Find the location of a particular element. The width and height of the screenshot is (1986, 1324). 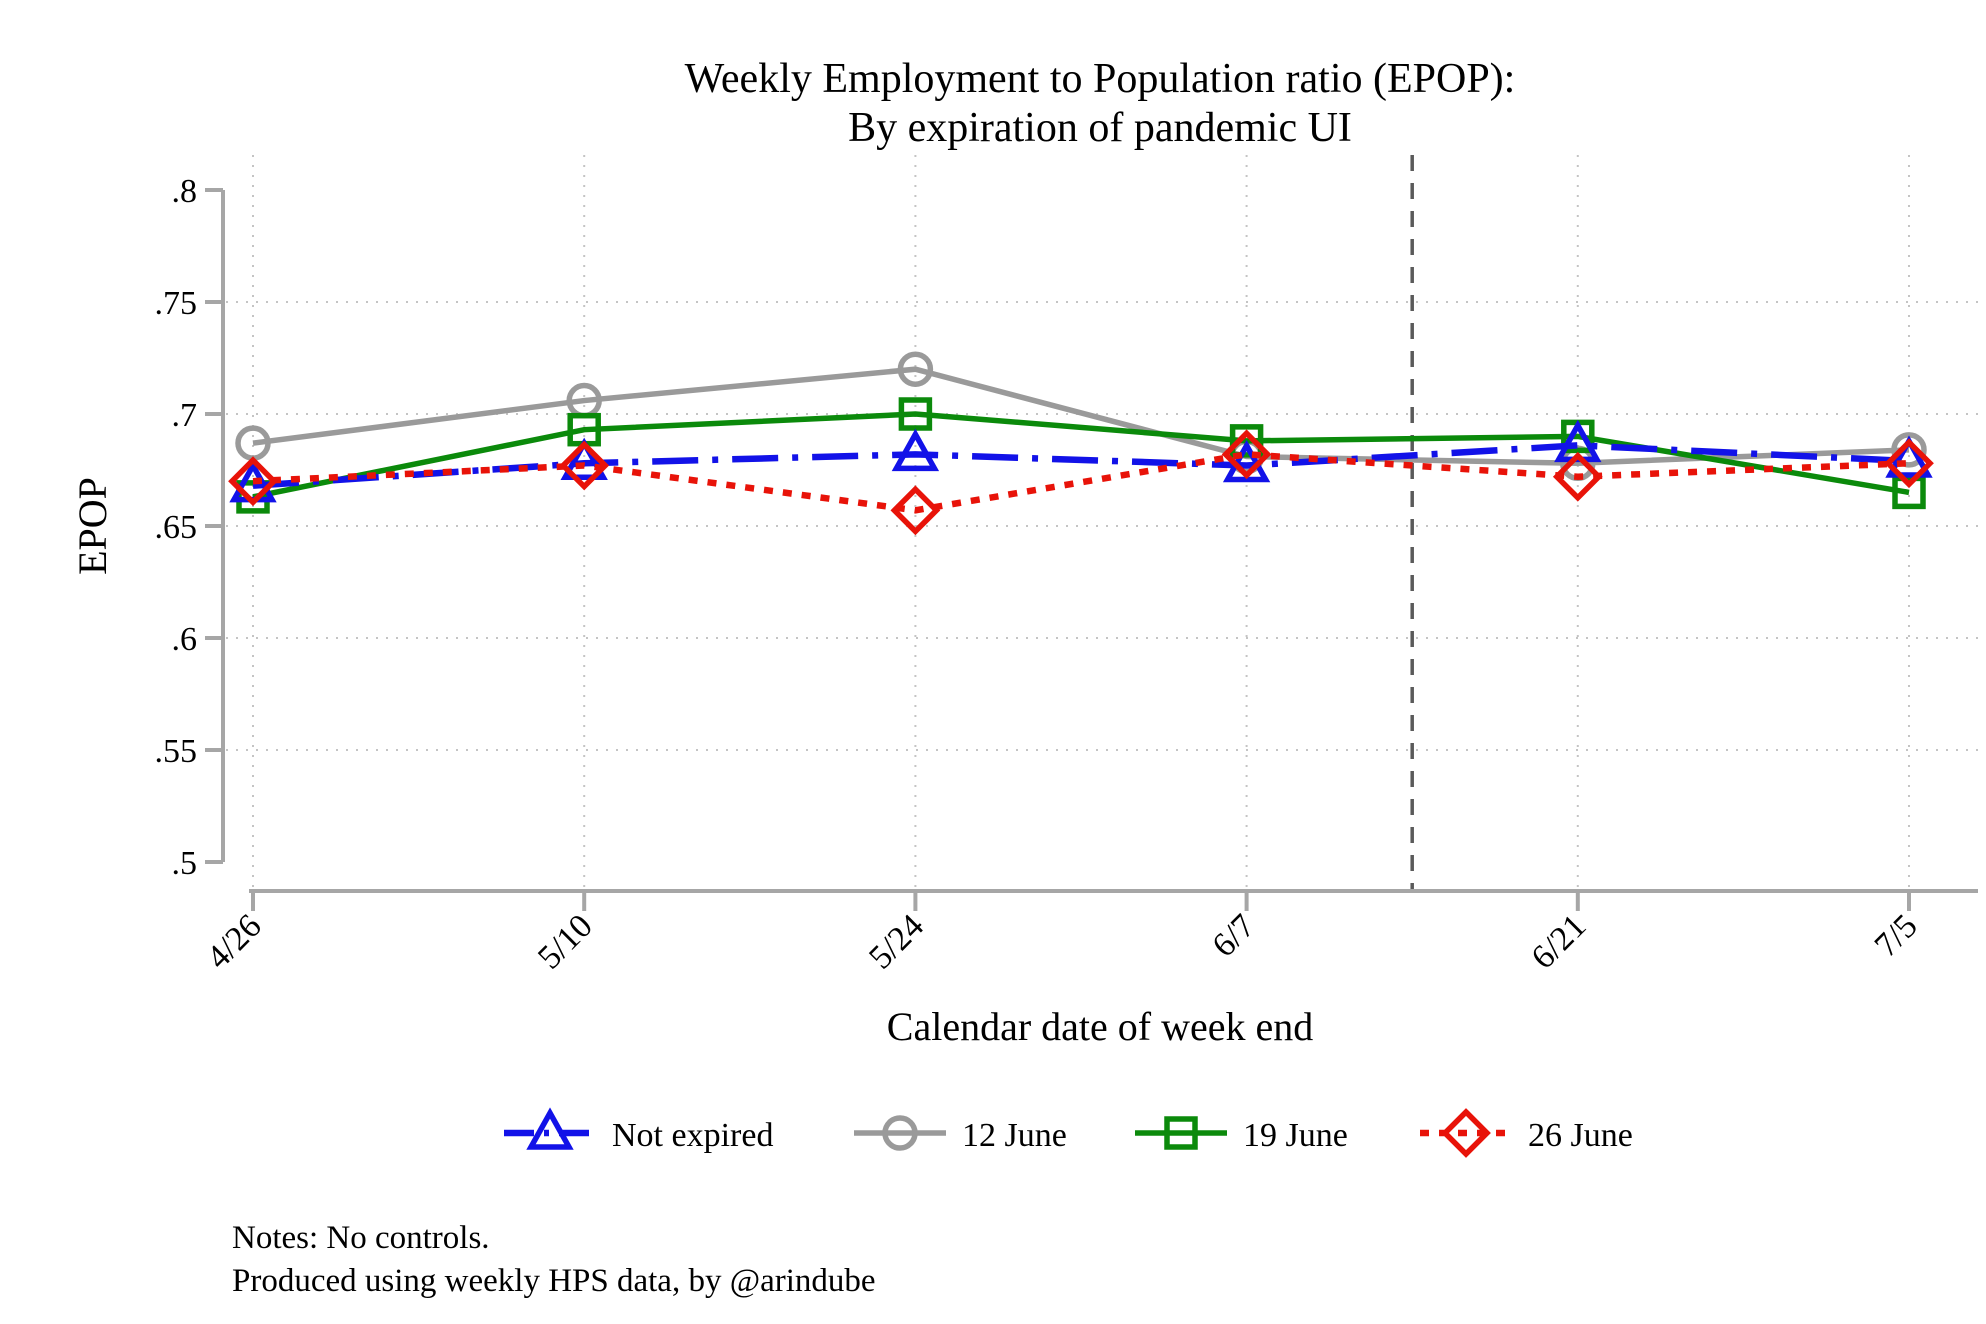

legend-label-not-expired: Not expired is located at coordinates (692, 1135).